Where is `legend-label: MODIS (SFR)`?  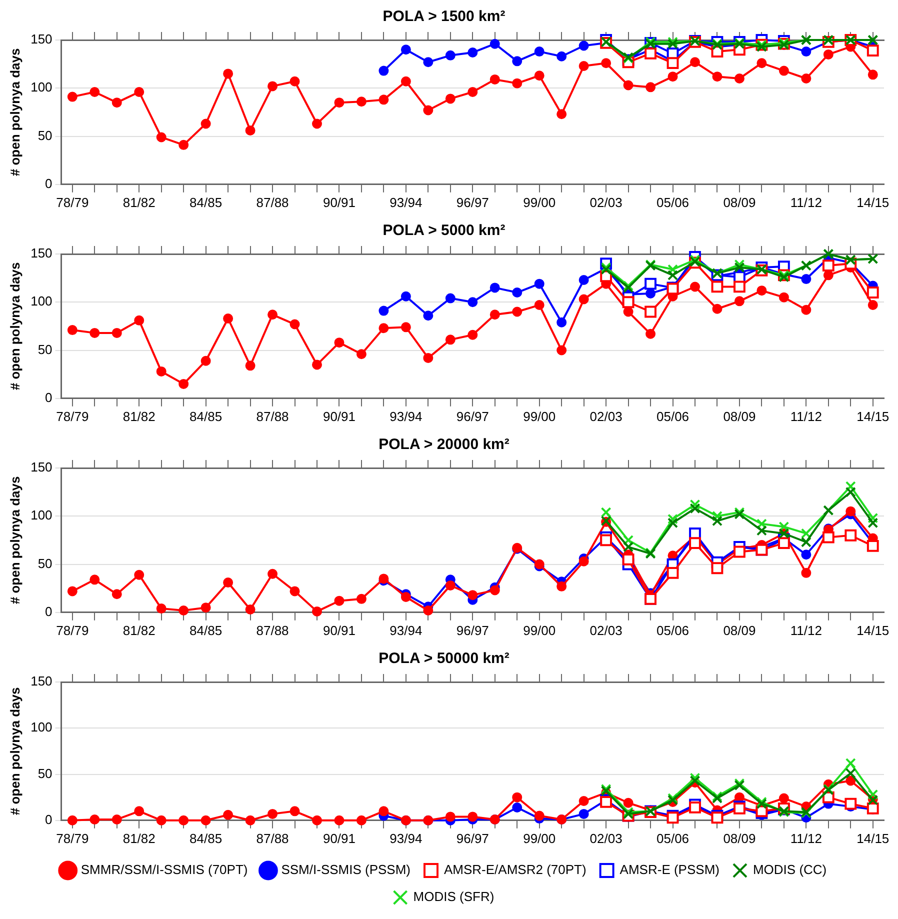 legend-label: MODIS (SFR) is located at coordinates (453, 896).